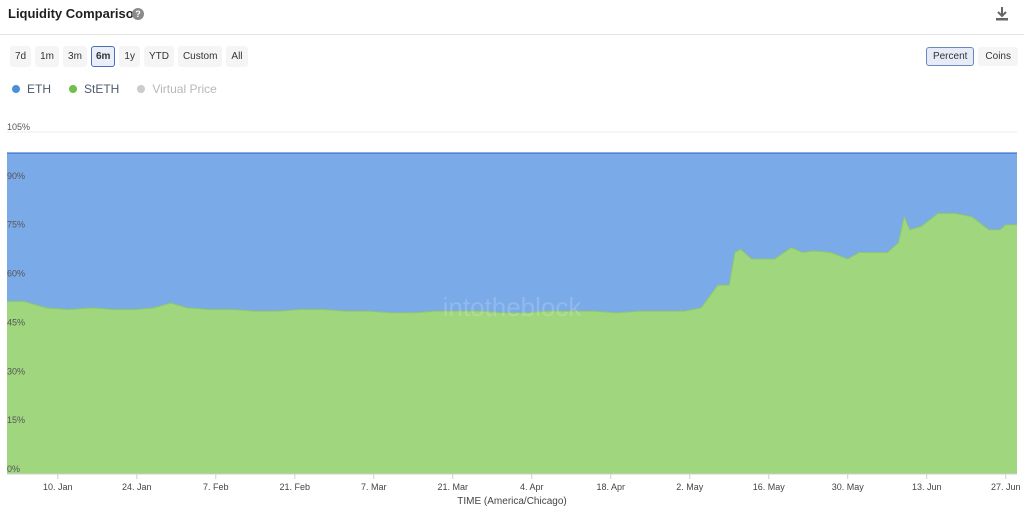 Image resolution: width=1024 pixels, height=515 pixels. What do you see at coordinates (16, 322) in the screenshot?
I see `y-tick-label: 45%` at bounding box center [16, 322].